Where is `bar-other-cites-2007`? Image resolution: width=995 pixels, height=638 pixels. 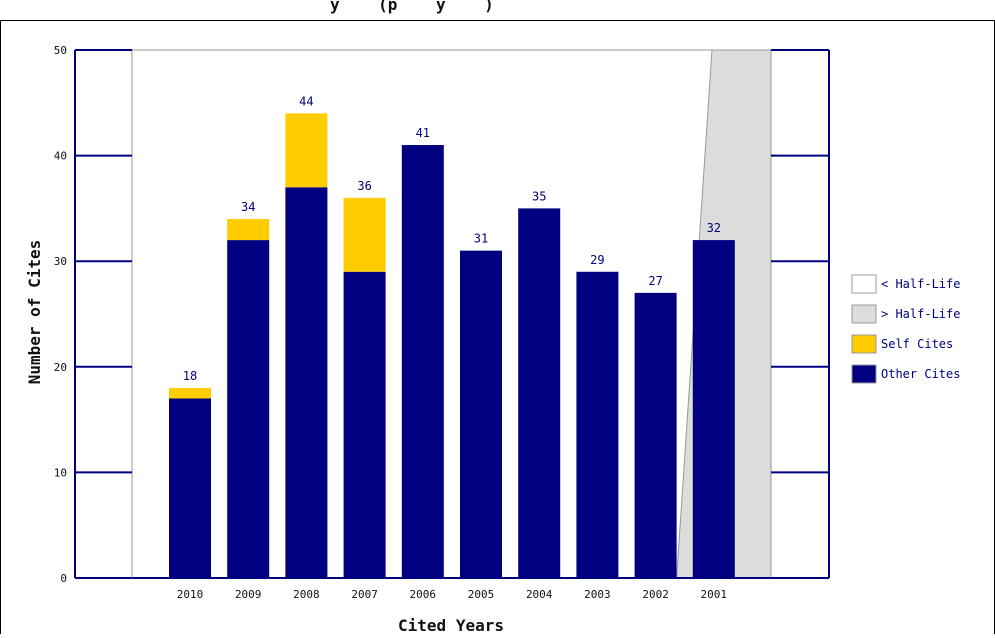
bar-other-cites-2007 is located at coordinates (364, 424).